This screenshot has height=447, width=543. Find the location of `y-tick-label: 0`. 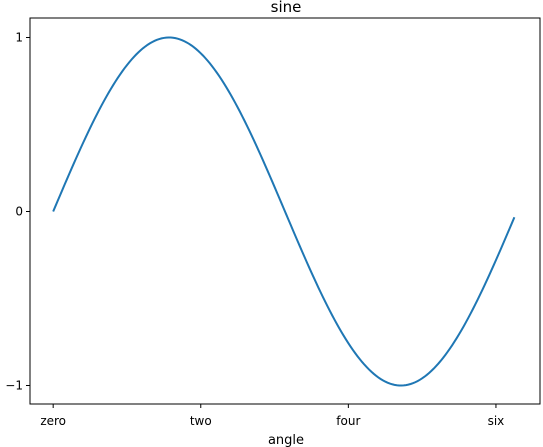

y-tick-label: 0 is located at coordinates (19, 212).